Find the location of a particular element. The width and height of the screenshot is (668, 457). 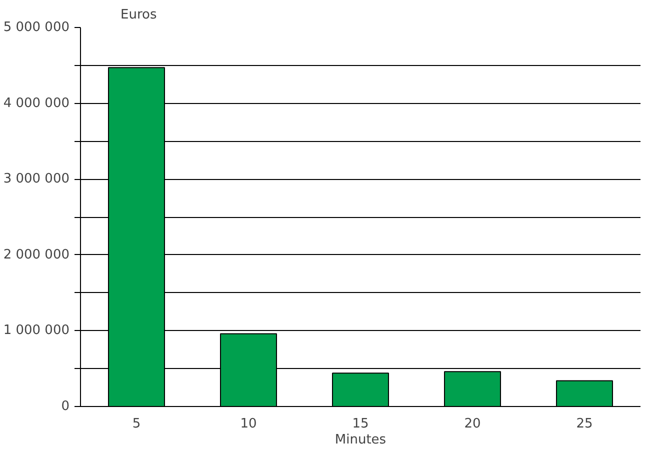

y-tick-label: 1 000 000 is located at coordinates (36, 330).